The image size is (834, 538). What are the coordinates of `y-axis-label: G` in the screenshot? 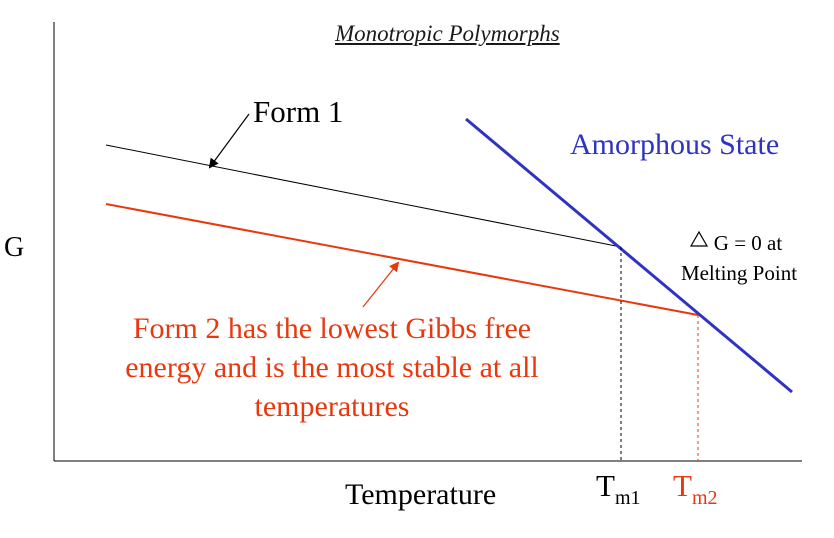 It's located at (14, 247).